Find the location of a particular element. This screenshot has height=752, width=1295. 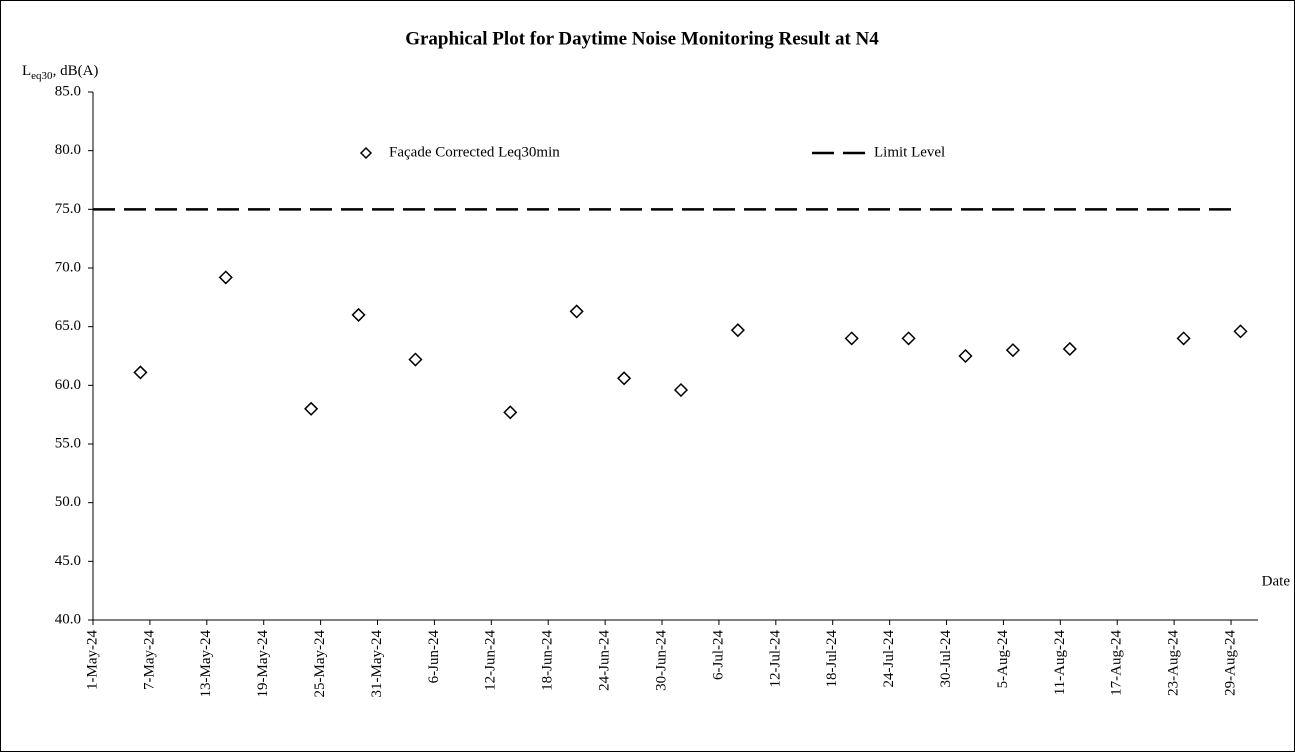

x-tick-label: 19-May-24 is located at coordinates (263, 664).